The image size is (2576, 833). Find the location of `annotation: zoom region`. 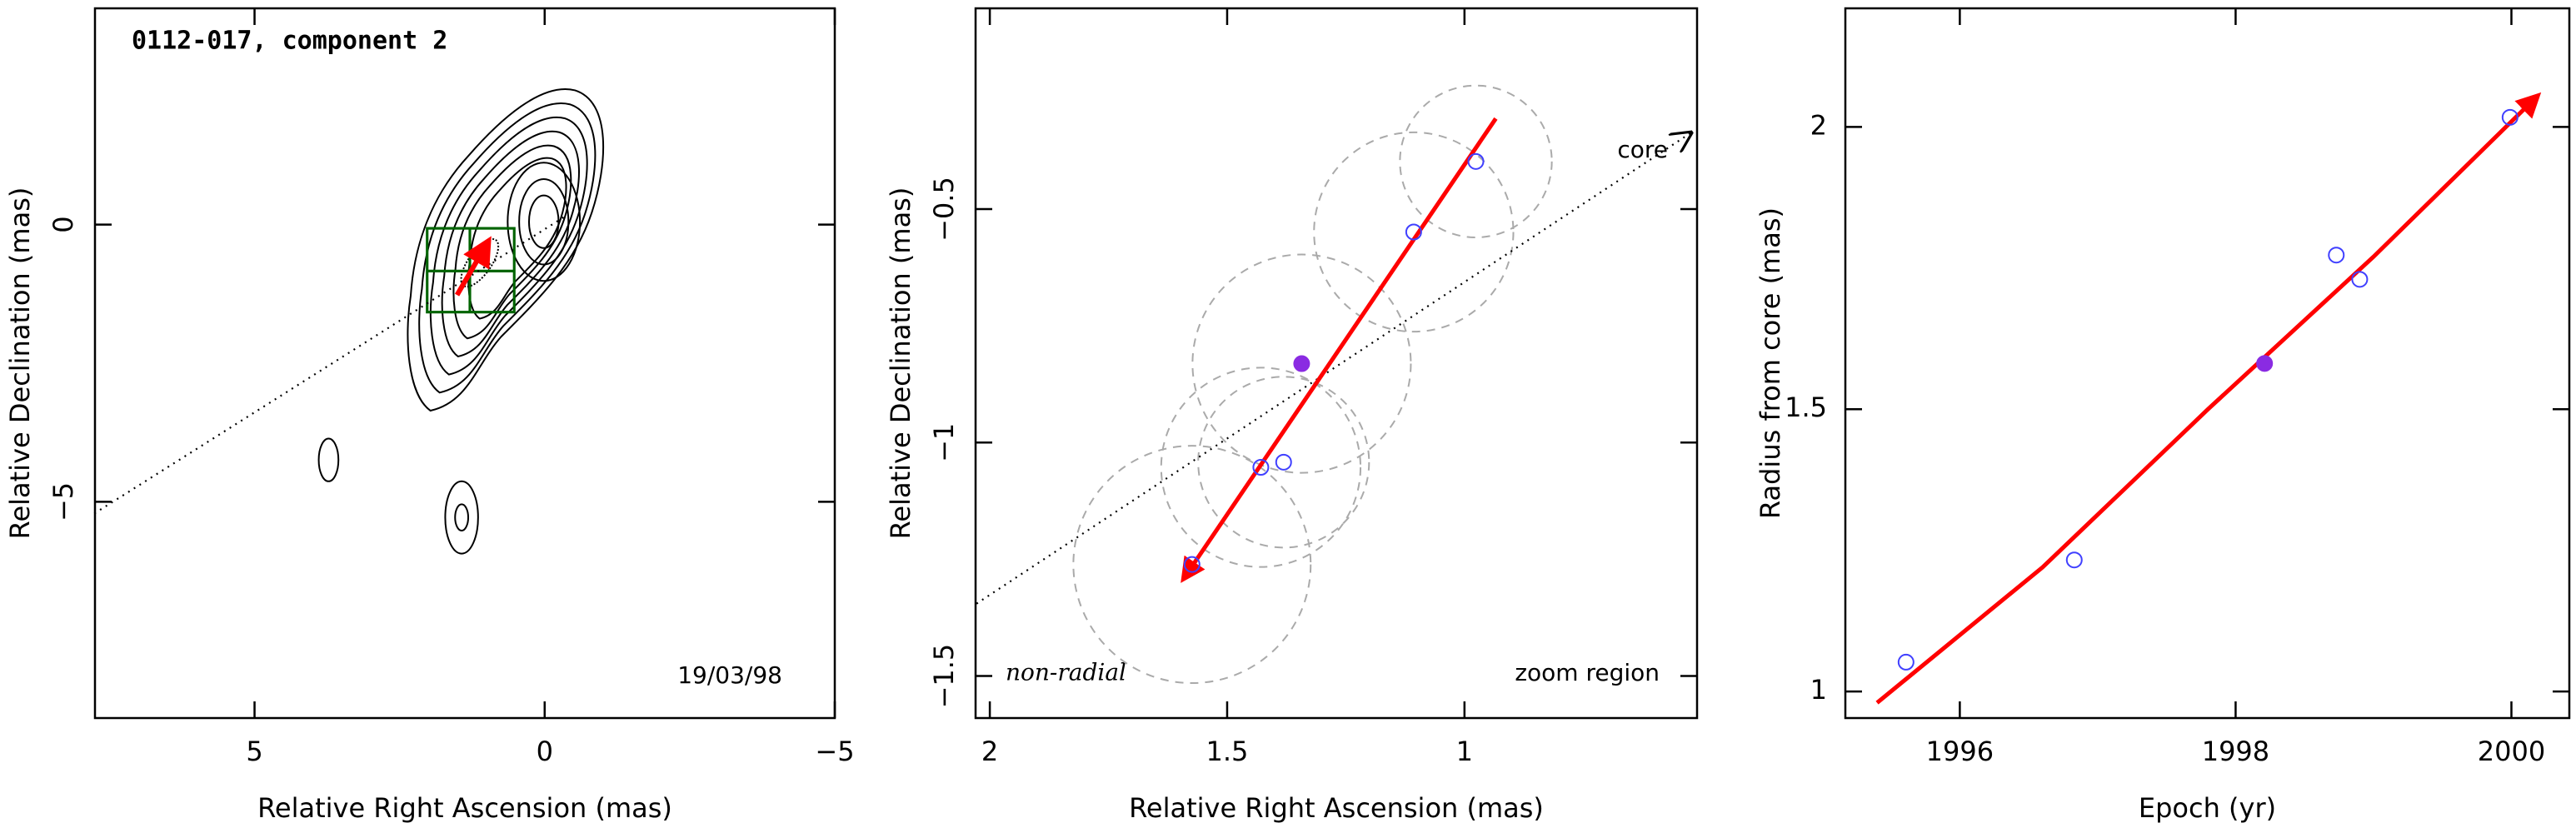

annotation: zoom region is located at coordinates (1587, 672).